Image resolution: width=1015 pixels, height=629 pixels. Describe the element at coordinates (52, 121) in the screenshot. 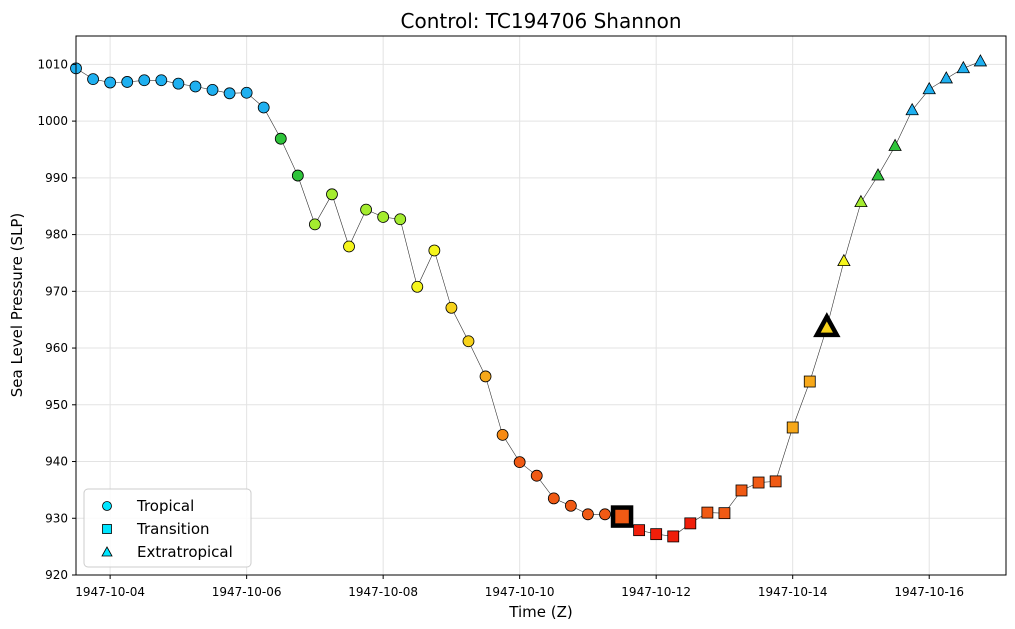

I see `y-tick-label: 1000` at that location.